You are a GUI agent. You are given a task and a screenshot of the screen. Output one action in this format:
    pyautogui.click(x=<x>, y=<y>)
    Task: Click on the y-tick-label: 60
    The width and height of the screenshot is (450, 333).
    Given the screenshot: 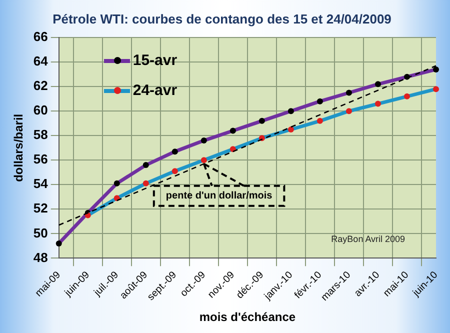 What is the action you would take?
    pyautogui.click(x=40, y=110)
    